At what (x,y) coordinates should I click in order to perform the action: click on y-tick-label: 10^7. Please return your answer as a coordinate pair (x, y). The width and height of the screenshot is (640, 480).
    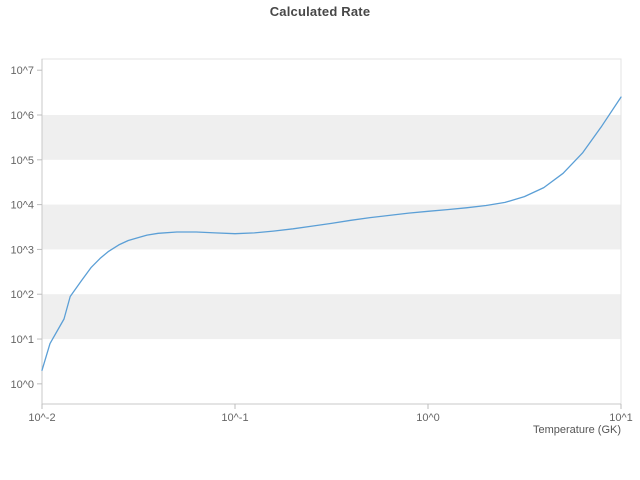
    Looking at the image, I should click on (22, 71).